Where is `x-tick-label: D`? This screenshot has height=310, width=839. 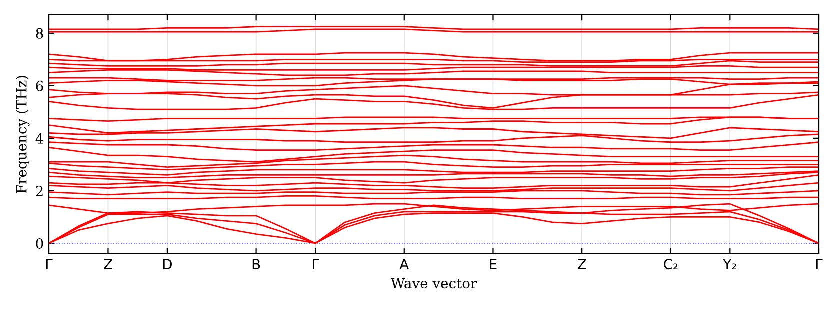
x-tick-label: D is located at coordinates (167, 264).